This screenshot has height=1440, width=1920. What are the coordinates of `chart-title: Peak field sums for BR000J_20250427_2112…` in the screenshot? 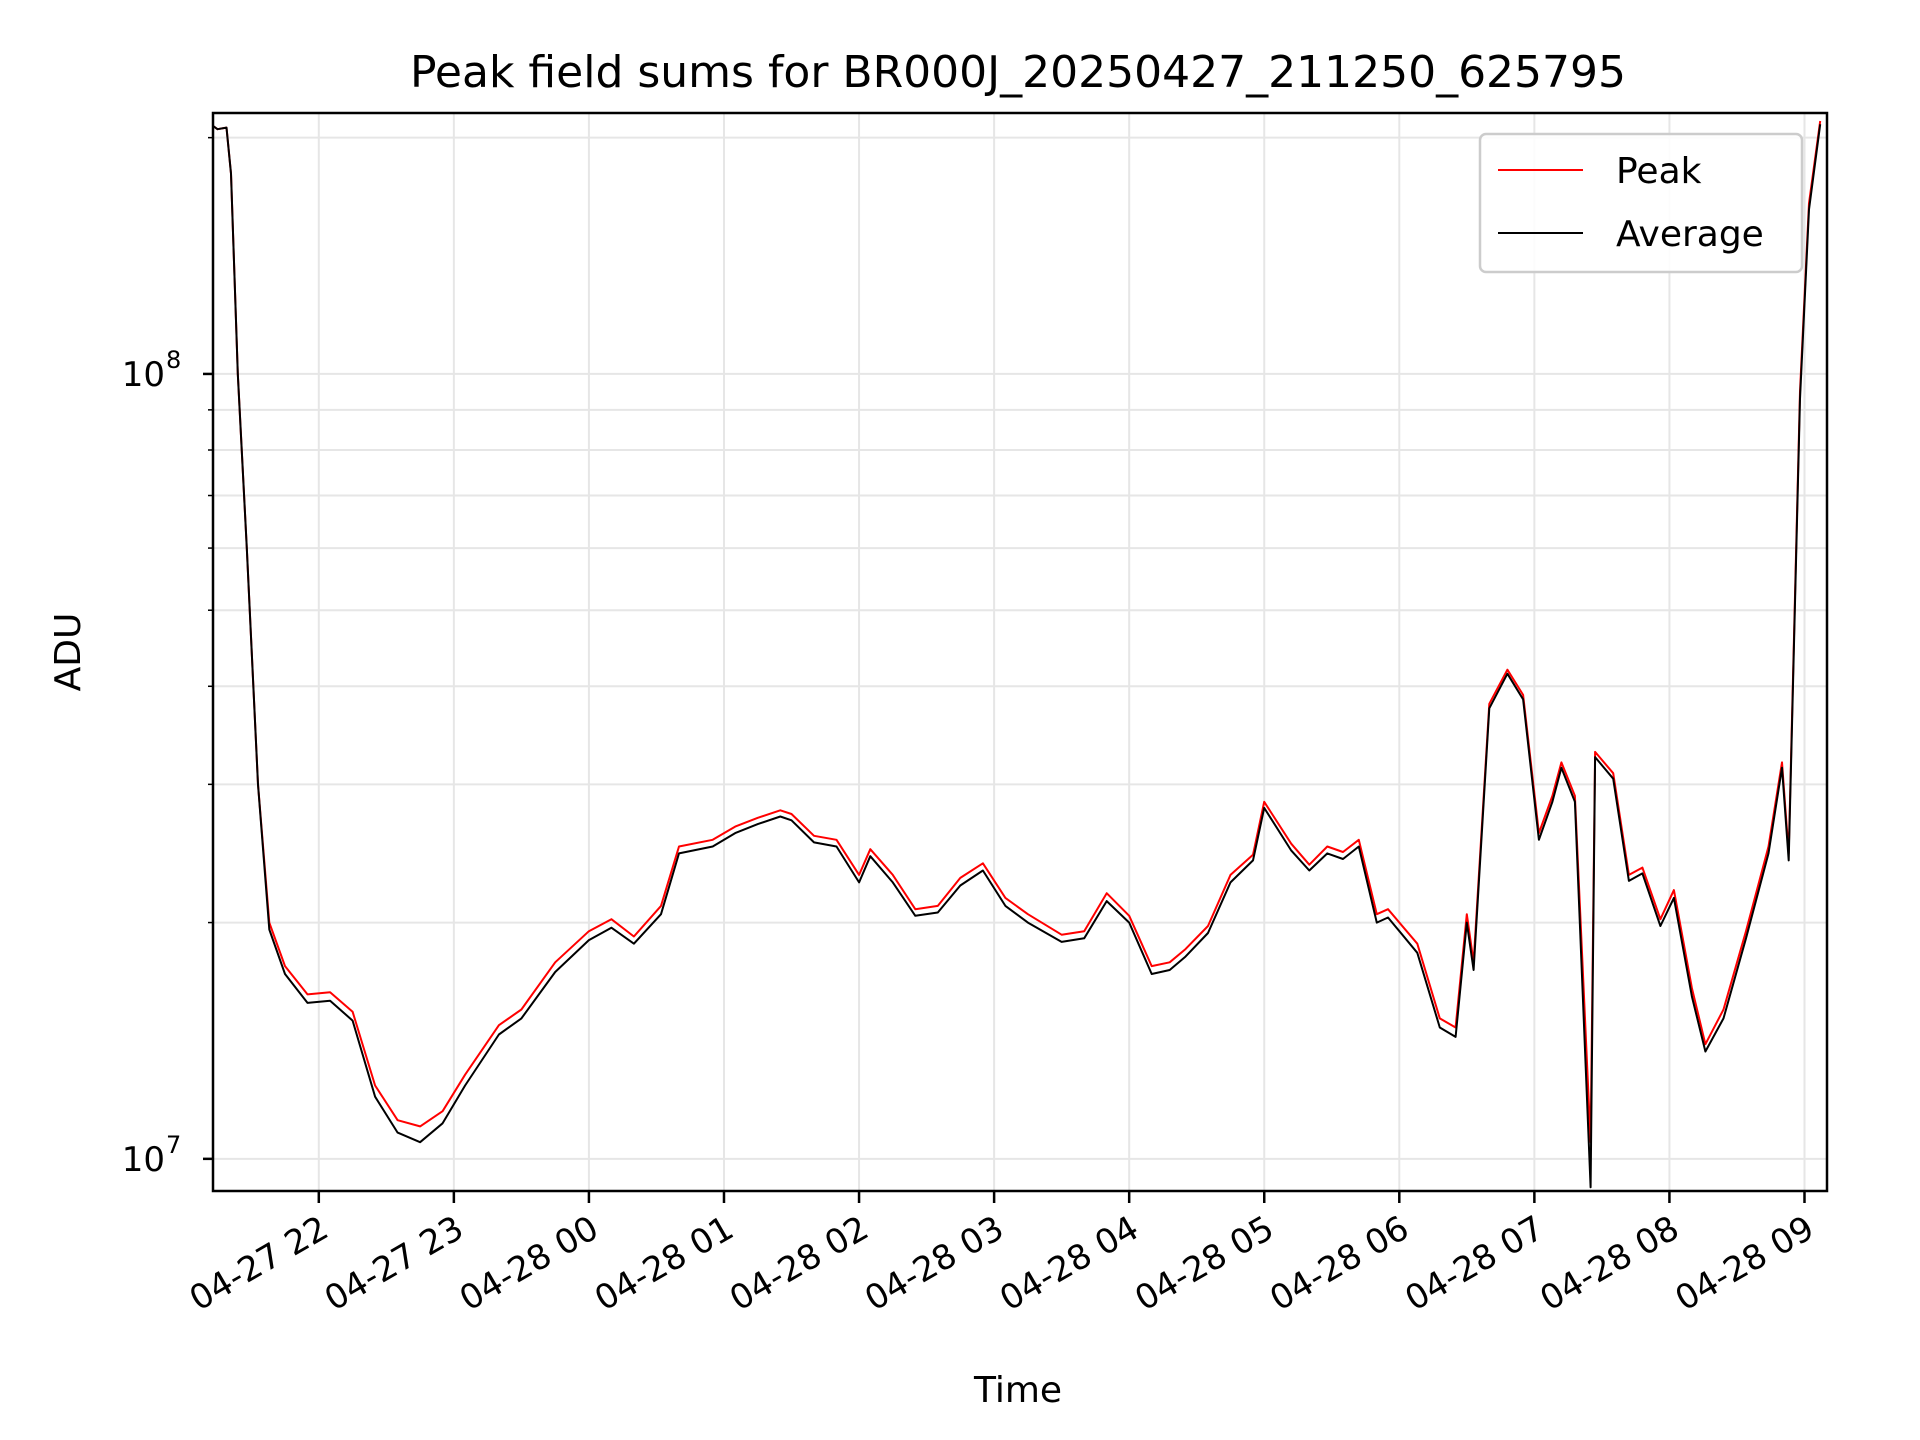 It's located at (1018, 72).